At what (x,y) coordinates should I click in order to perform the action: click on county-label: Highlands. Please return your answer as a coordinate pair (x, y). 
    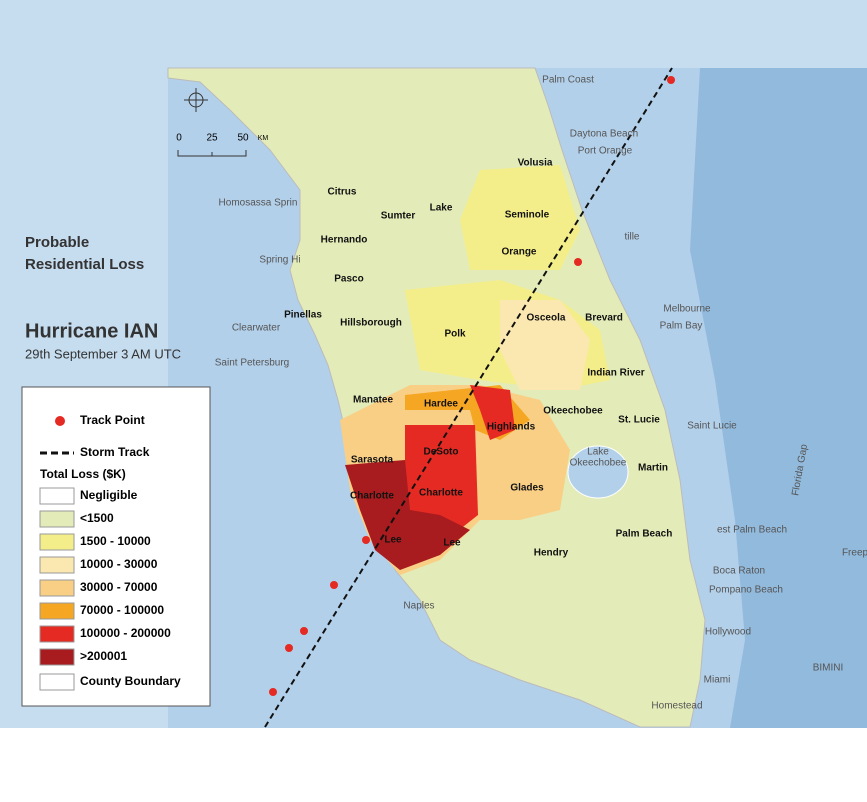
    Looking at the image, I should click on (511, 427).